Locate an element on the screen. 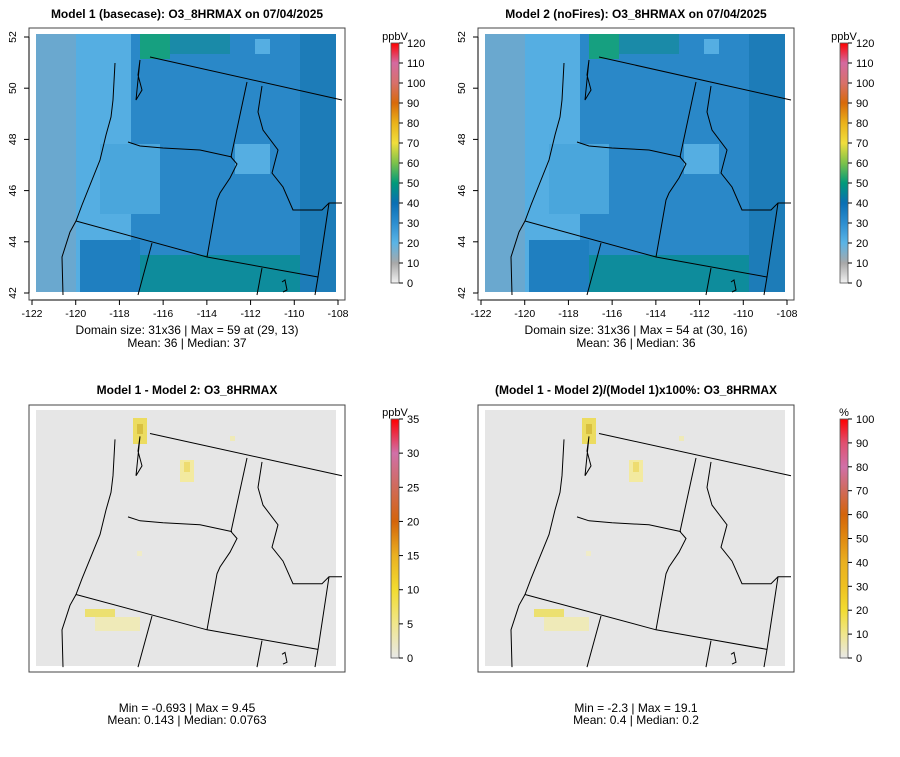  colorbar: ppbV 0 10 20 30 40 50 60 70 80 90 100 110 120 is located at coordinates (852, 160).